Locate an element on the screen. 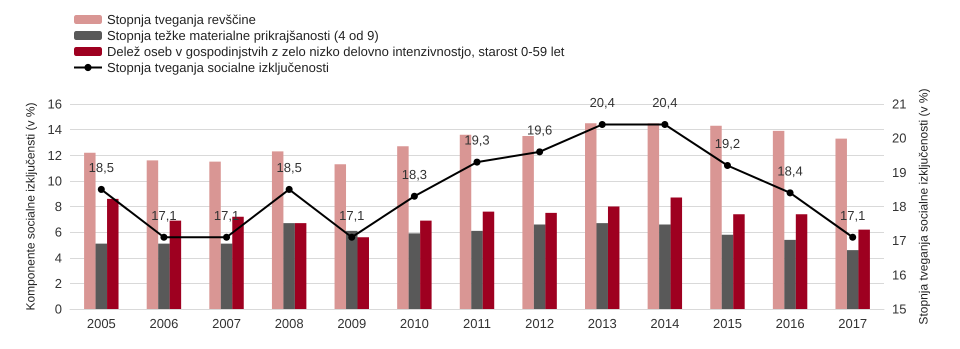 Image resolution: width=960 pixels, height=349 pixels. y-tick-label: 8 is located at coordinates (58, 206).